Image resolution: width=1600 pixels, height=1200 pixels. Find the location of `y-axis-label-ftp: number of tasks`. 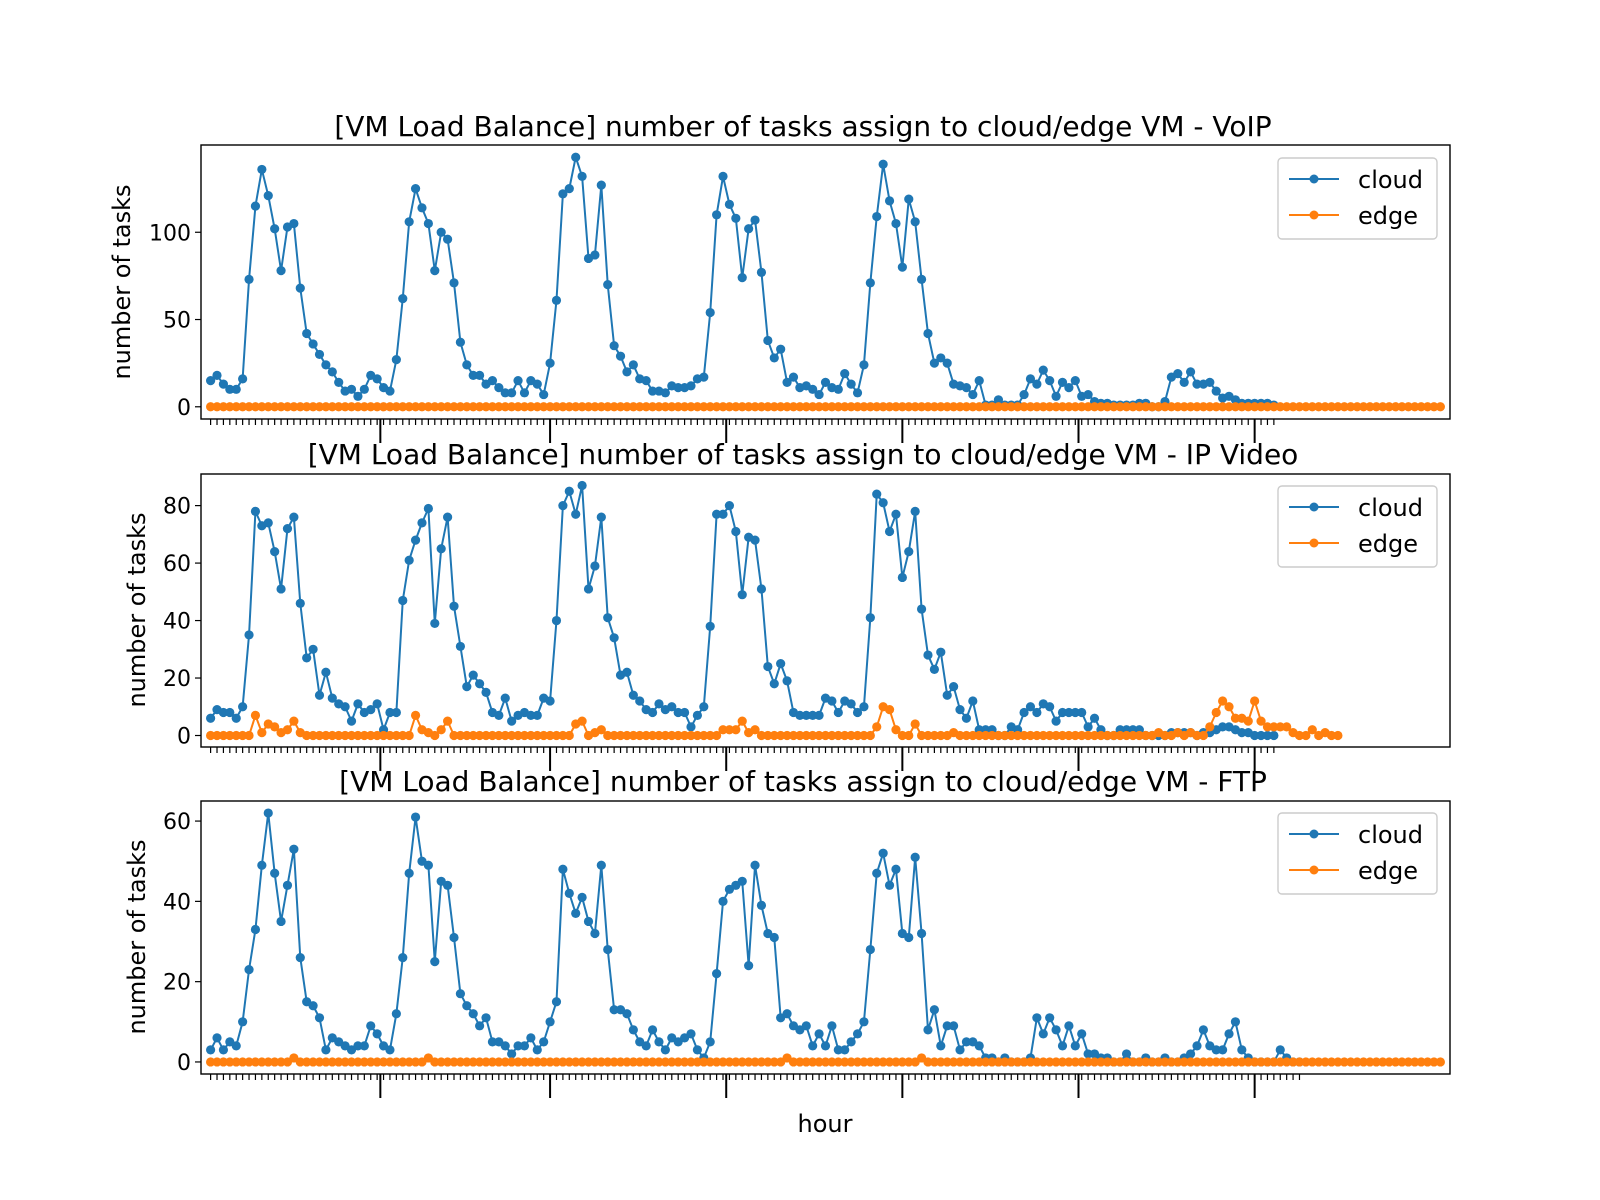

y-axis-label-ftp: number of tasks is located at coordinates (137, 936).